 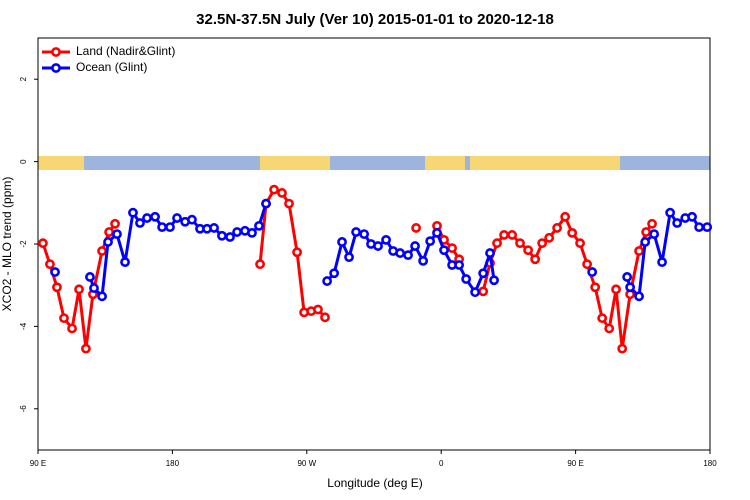 What do you see at coordinates (374, 483) in the screenshot?
I see `x-axis-label: Longitude (deg E)` at bounding box center [374, 483].